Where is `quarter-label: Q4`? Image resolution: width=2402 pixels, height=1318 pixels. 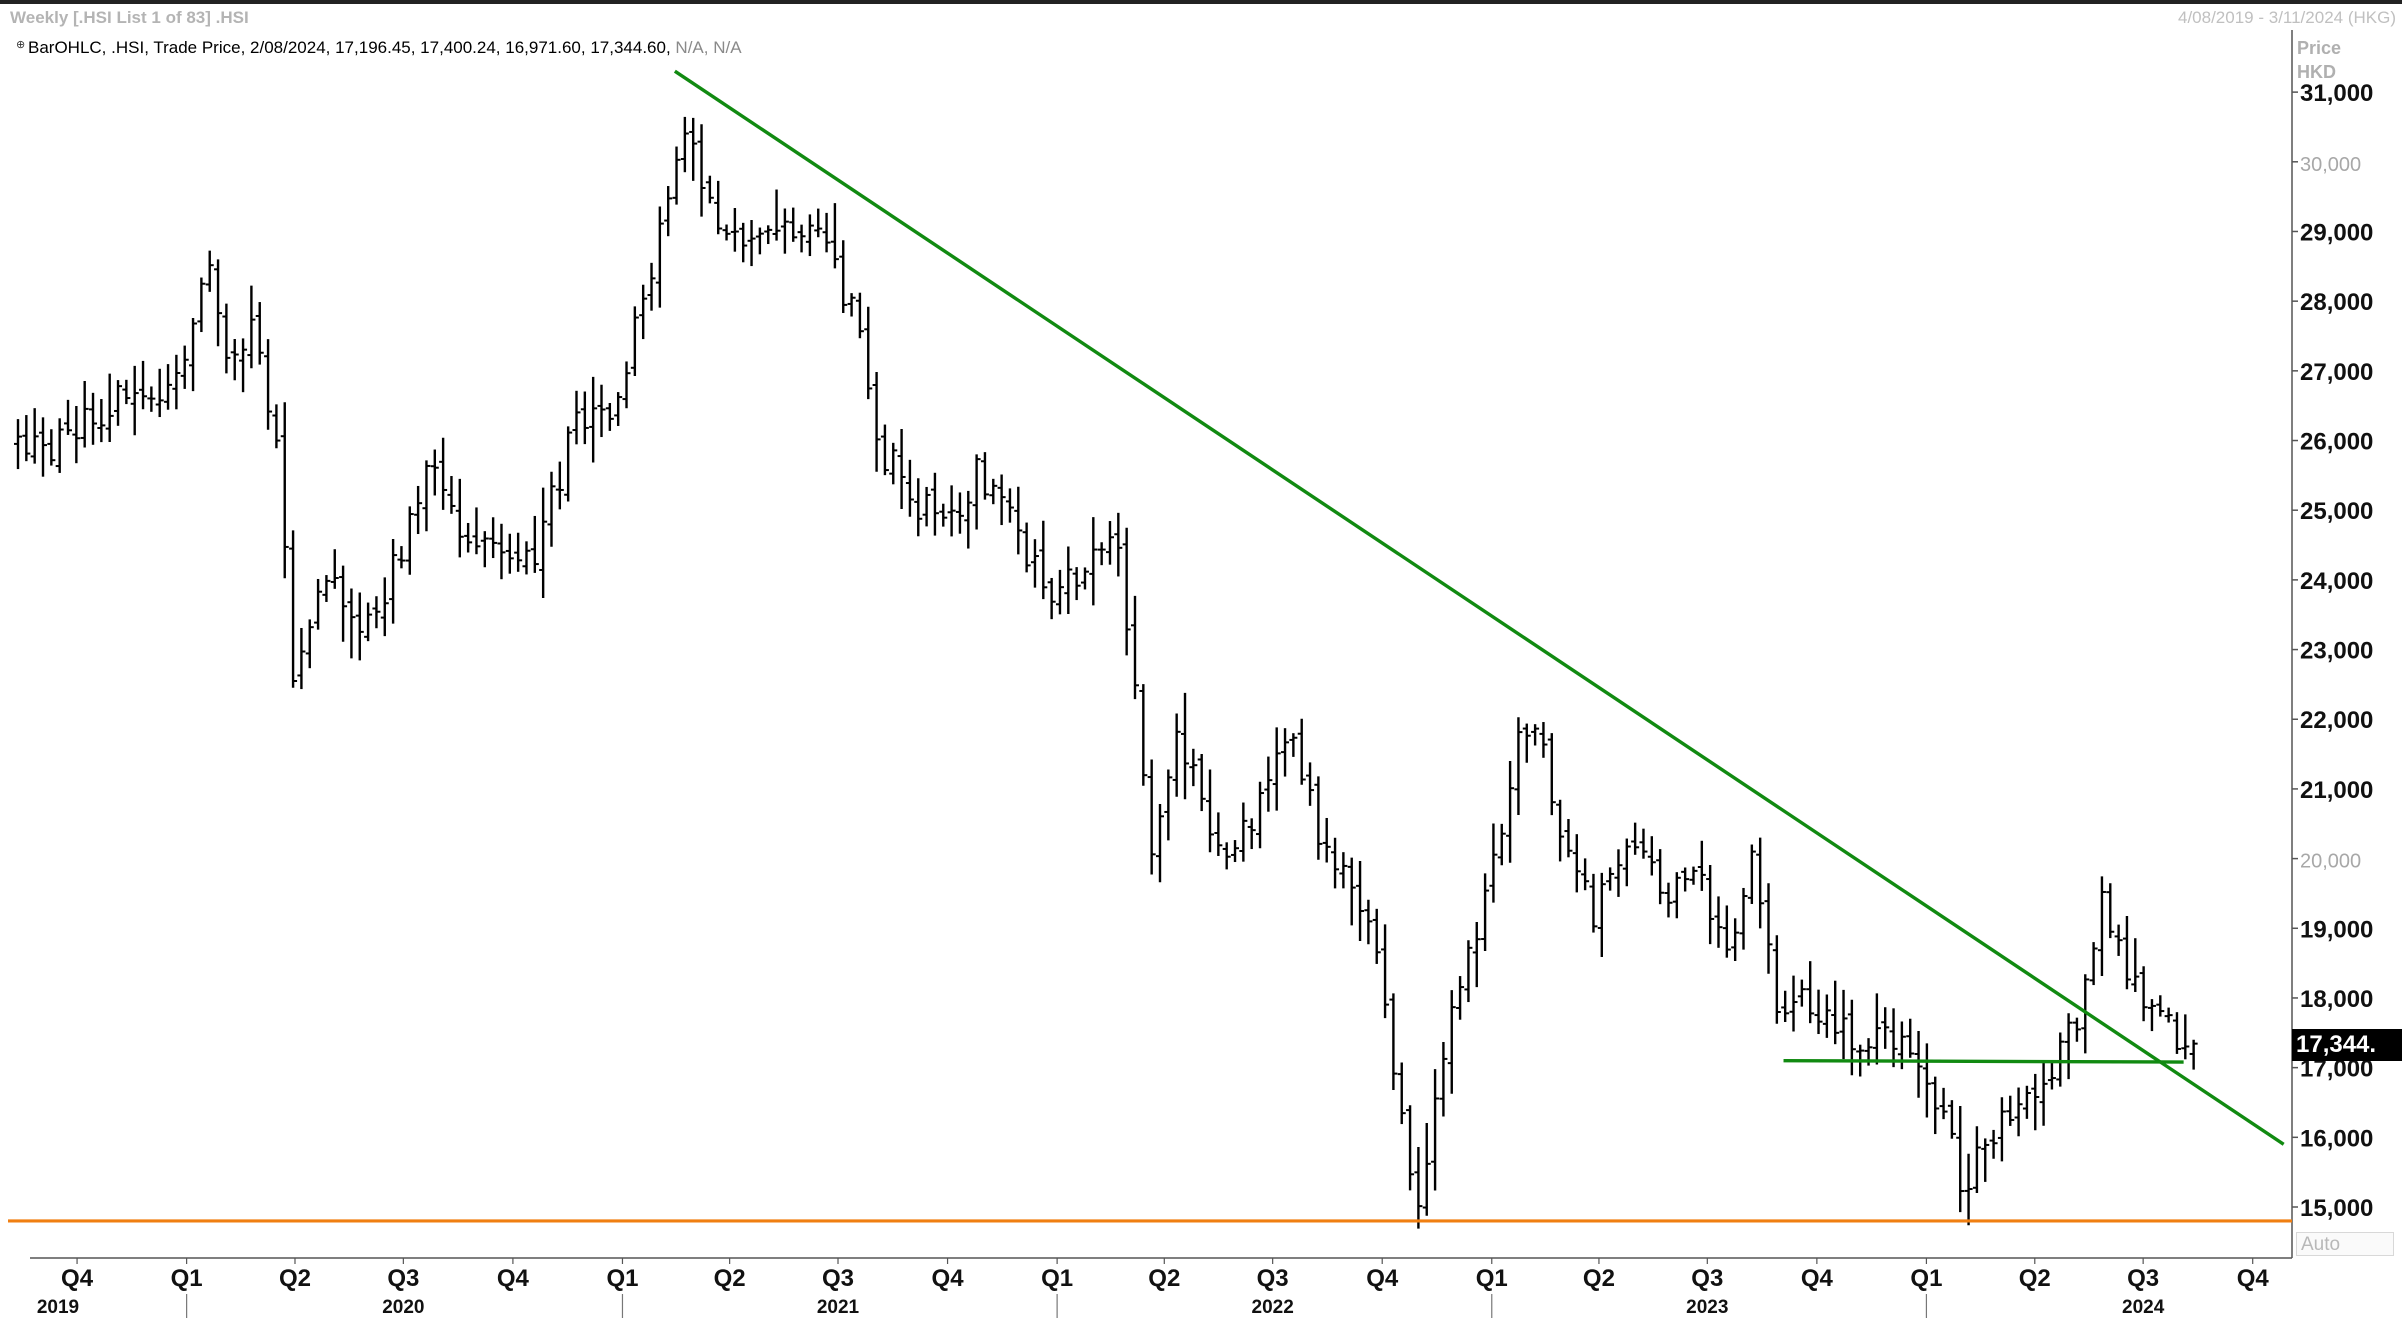
quarter-label: Q4 is located at coordinates (2253, 1278).